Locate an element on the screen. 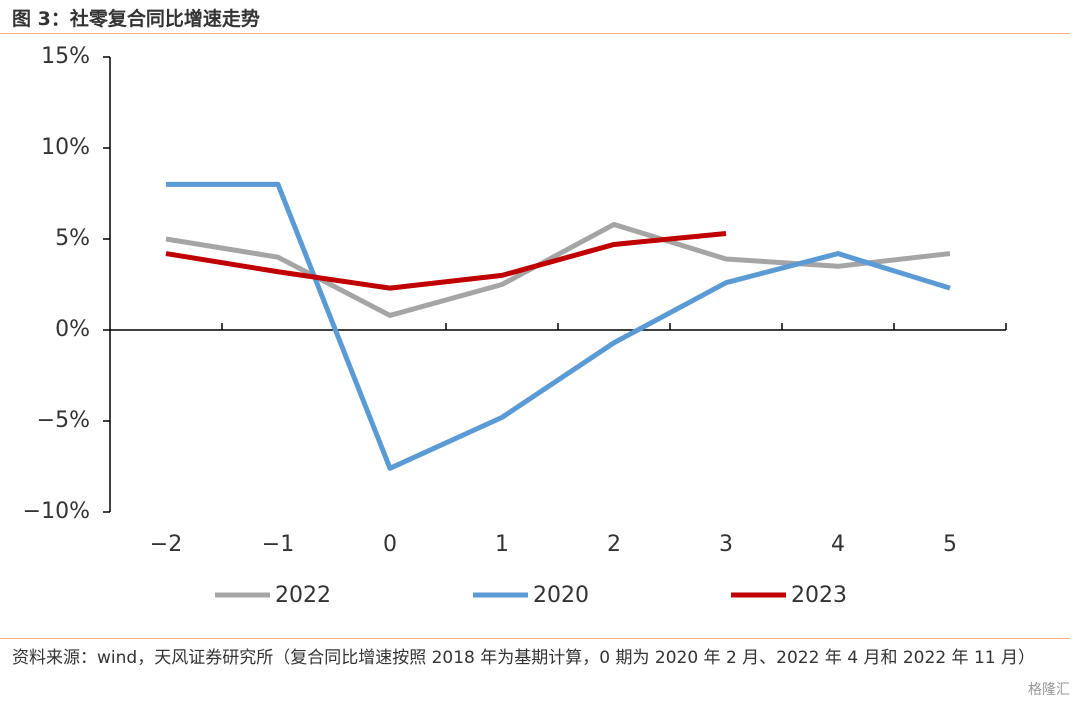 The image size is (1080, 703). watermark: 格隆汇 is located at coordinates (1049, 690).